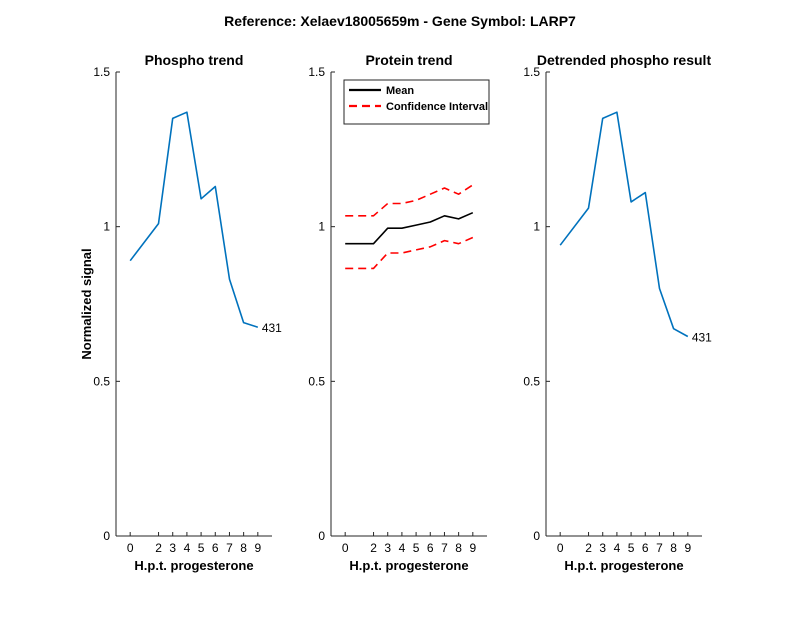 The height and width of the screenshot is (623, 800). I want to click on panel-title: Protein trend, so click(408, 60).